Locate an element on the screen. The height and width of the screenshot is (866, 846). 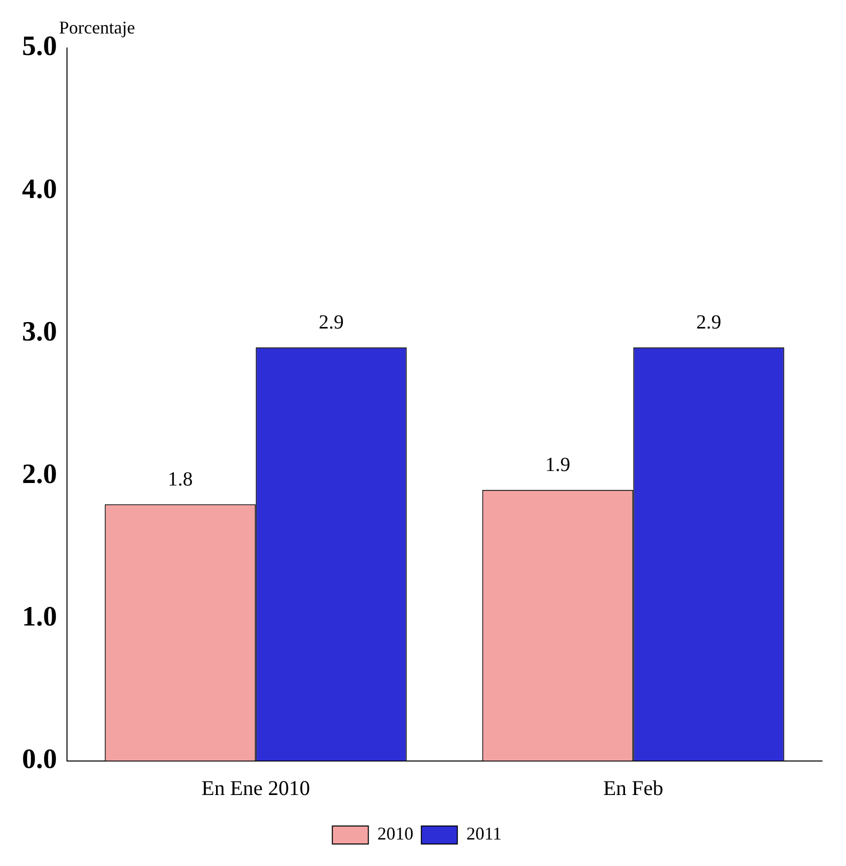
data-label: 1.9 is located at coordinates (557, 465).